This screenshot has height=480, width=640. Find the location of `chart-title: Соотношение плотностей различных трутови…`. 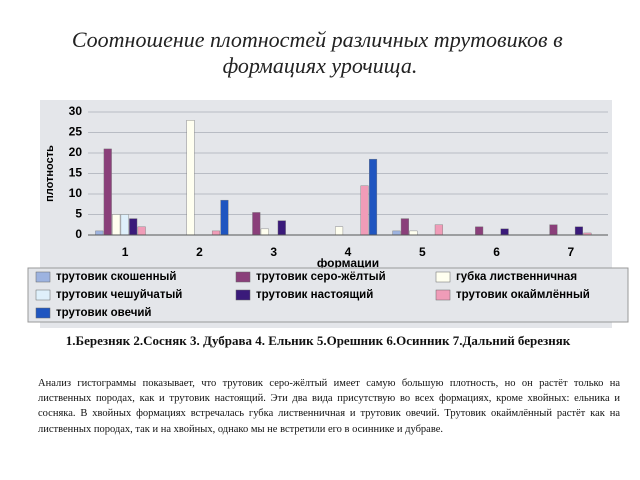

chart-title: Соотношение плотностей различных трутови… is located at coordinates (320, 52).